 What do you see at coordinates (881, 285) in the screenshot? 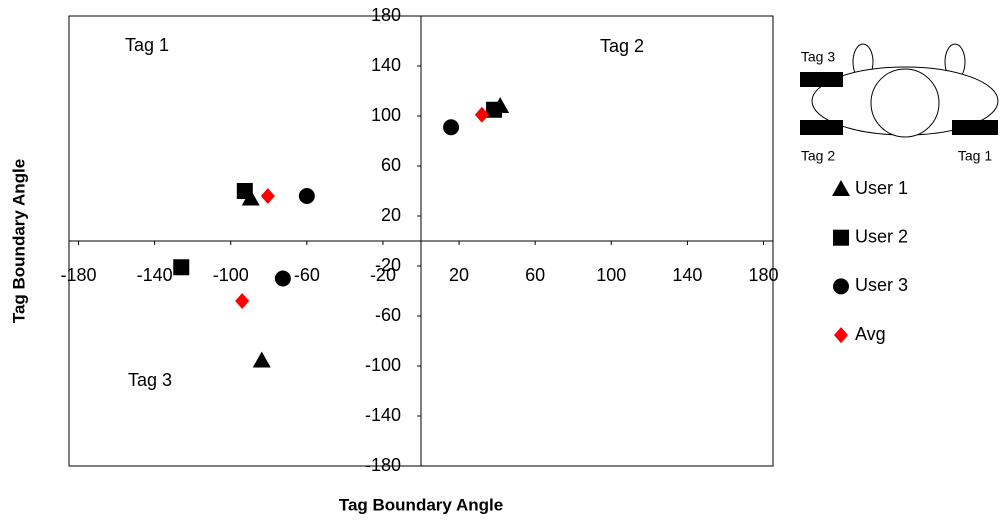
I see `legend-label: User 3` at bounding box center [881, 285].